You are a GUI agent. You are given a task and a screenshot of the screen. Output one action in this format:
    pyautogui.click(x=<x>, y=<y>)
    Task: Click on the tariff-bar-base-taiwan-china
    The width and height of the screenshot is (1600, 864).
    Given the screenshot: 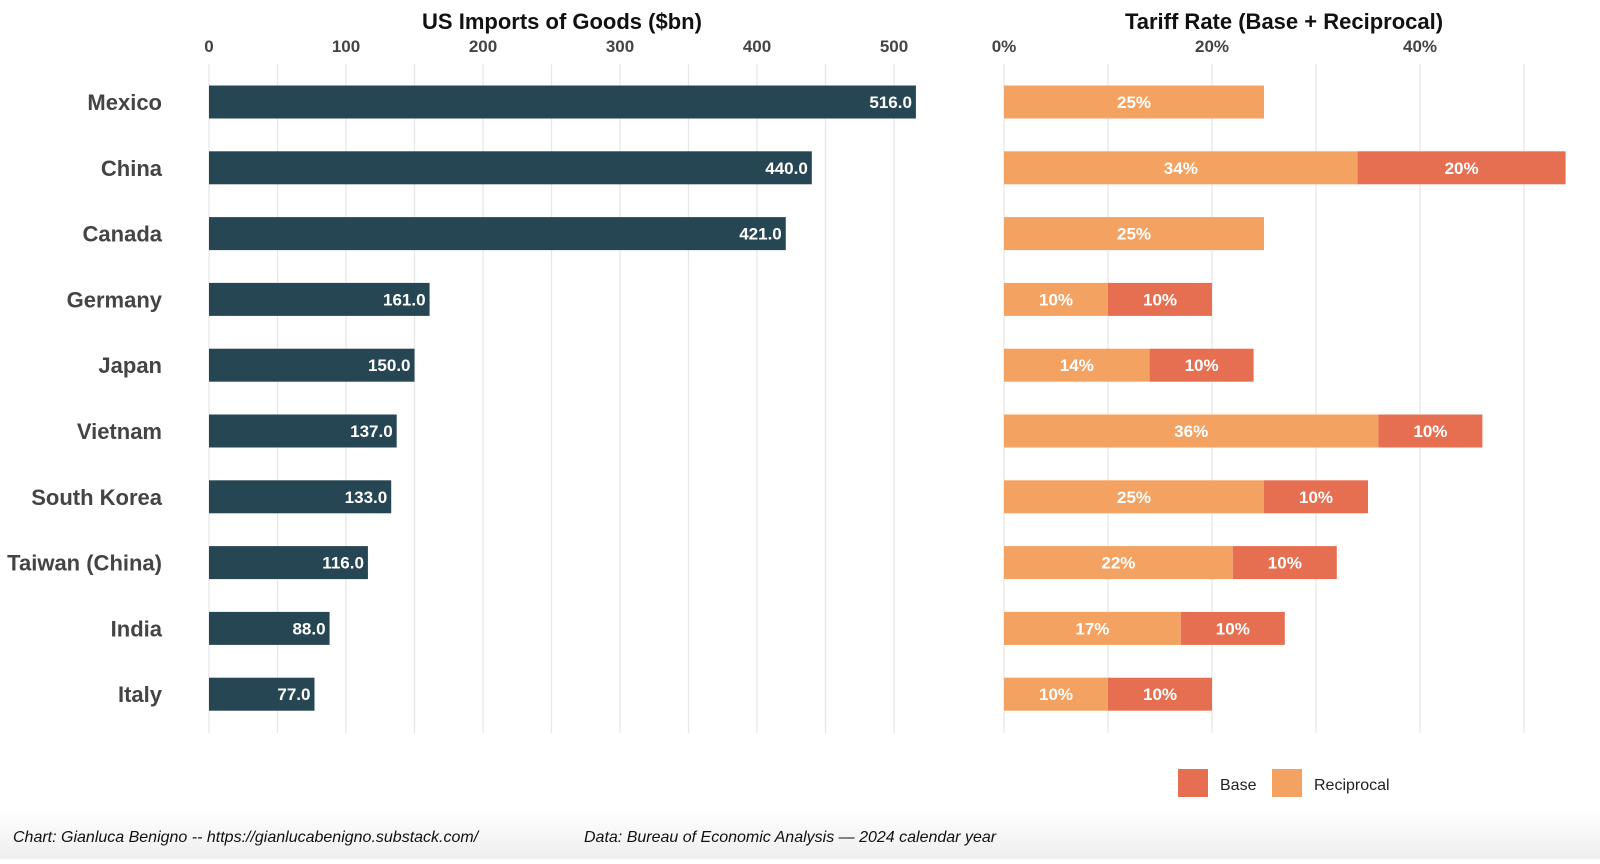 What is the action you would take?
    pyautogui.click(x=1284, y=563)
    